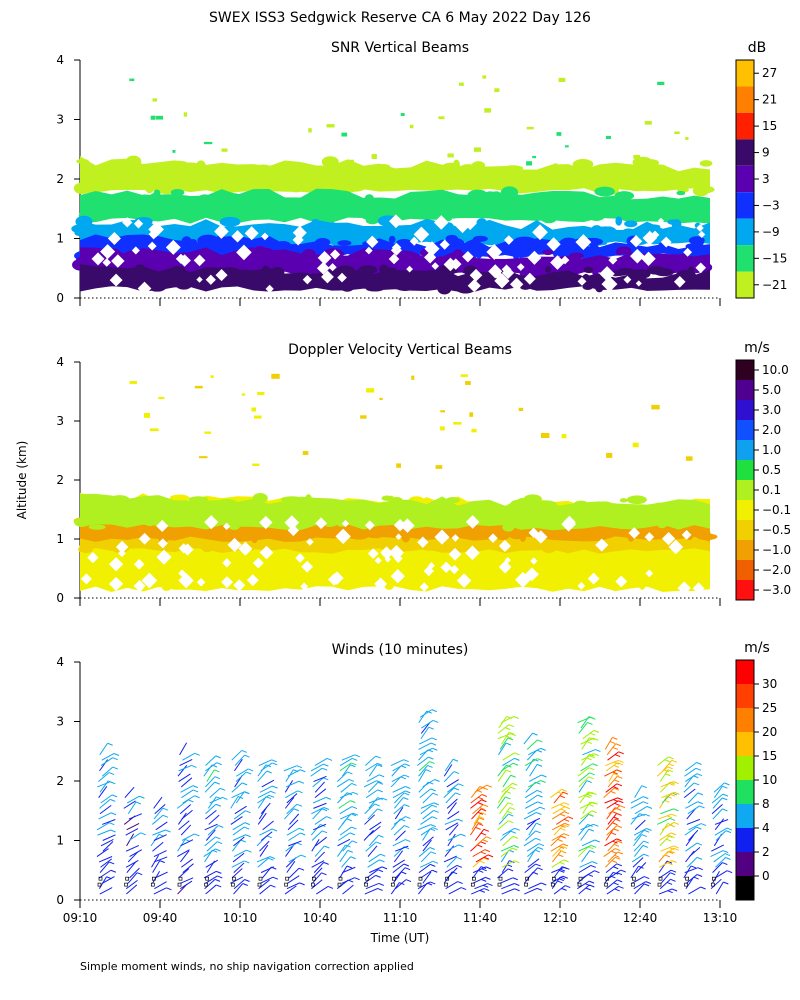 The image size is (800, 1000). What do you see at coordinates (60, 298) in the screenshot?
I see `y-tick-label: 0` at bounding box center [60, 298].